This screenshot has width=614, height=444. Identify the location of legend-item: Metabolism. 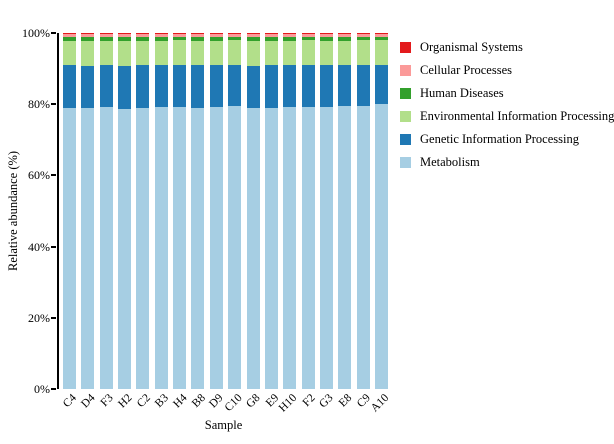
(507, 162).